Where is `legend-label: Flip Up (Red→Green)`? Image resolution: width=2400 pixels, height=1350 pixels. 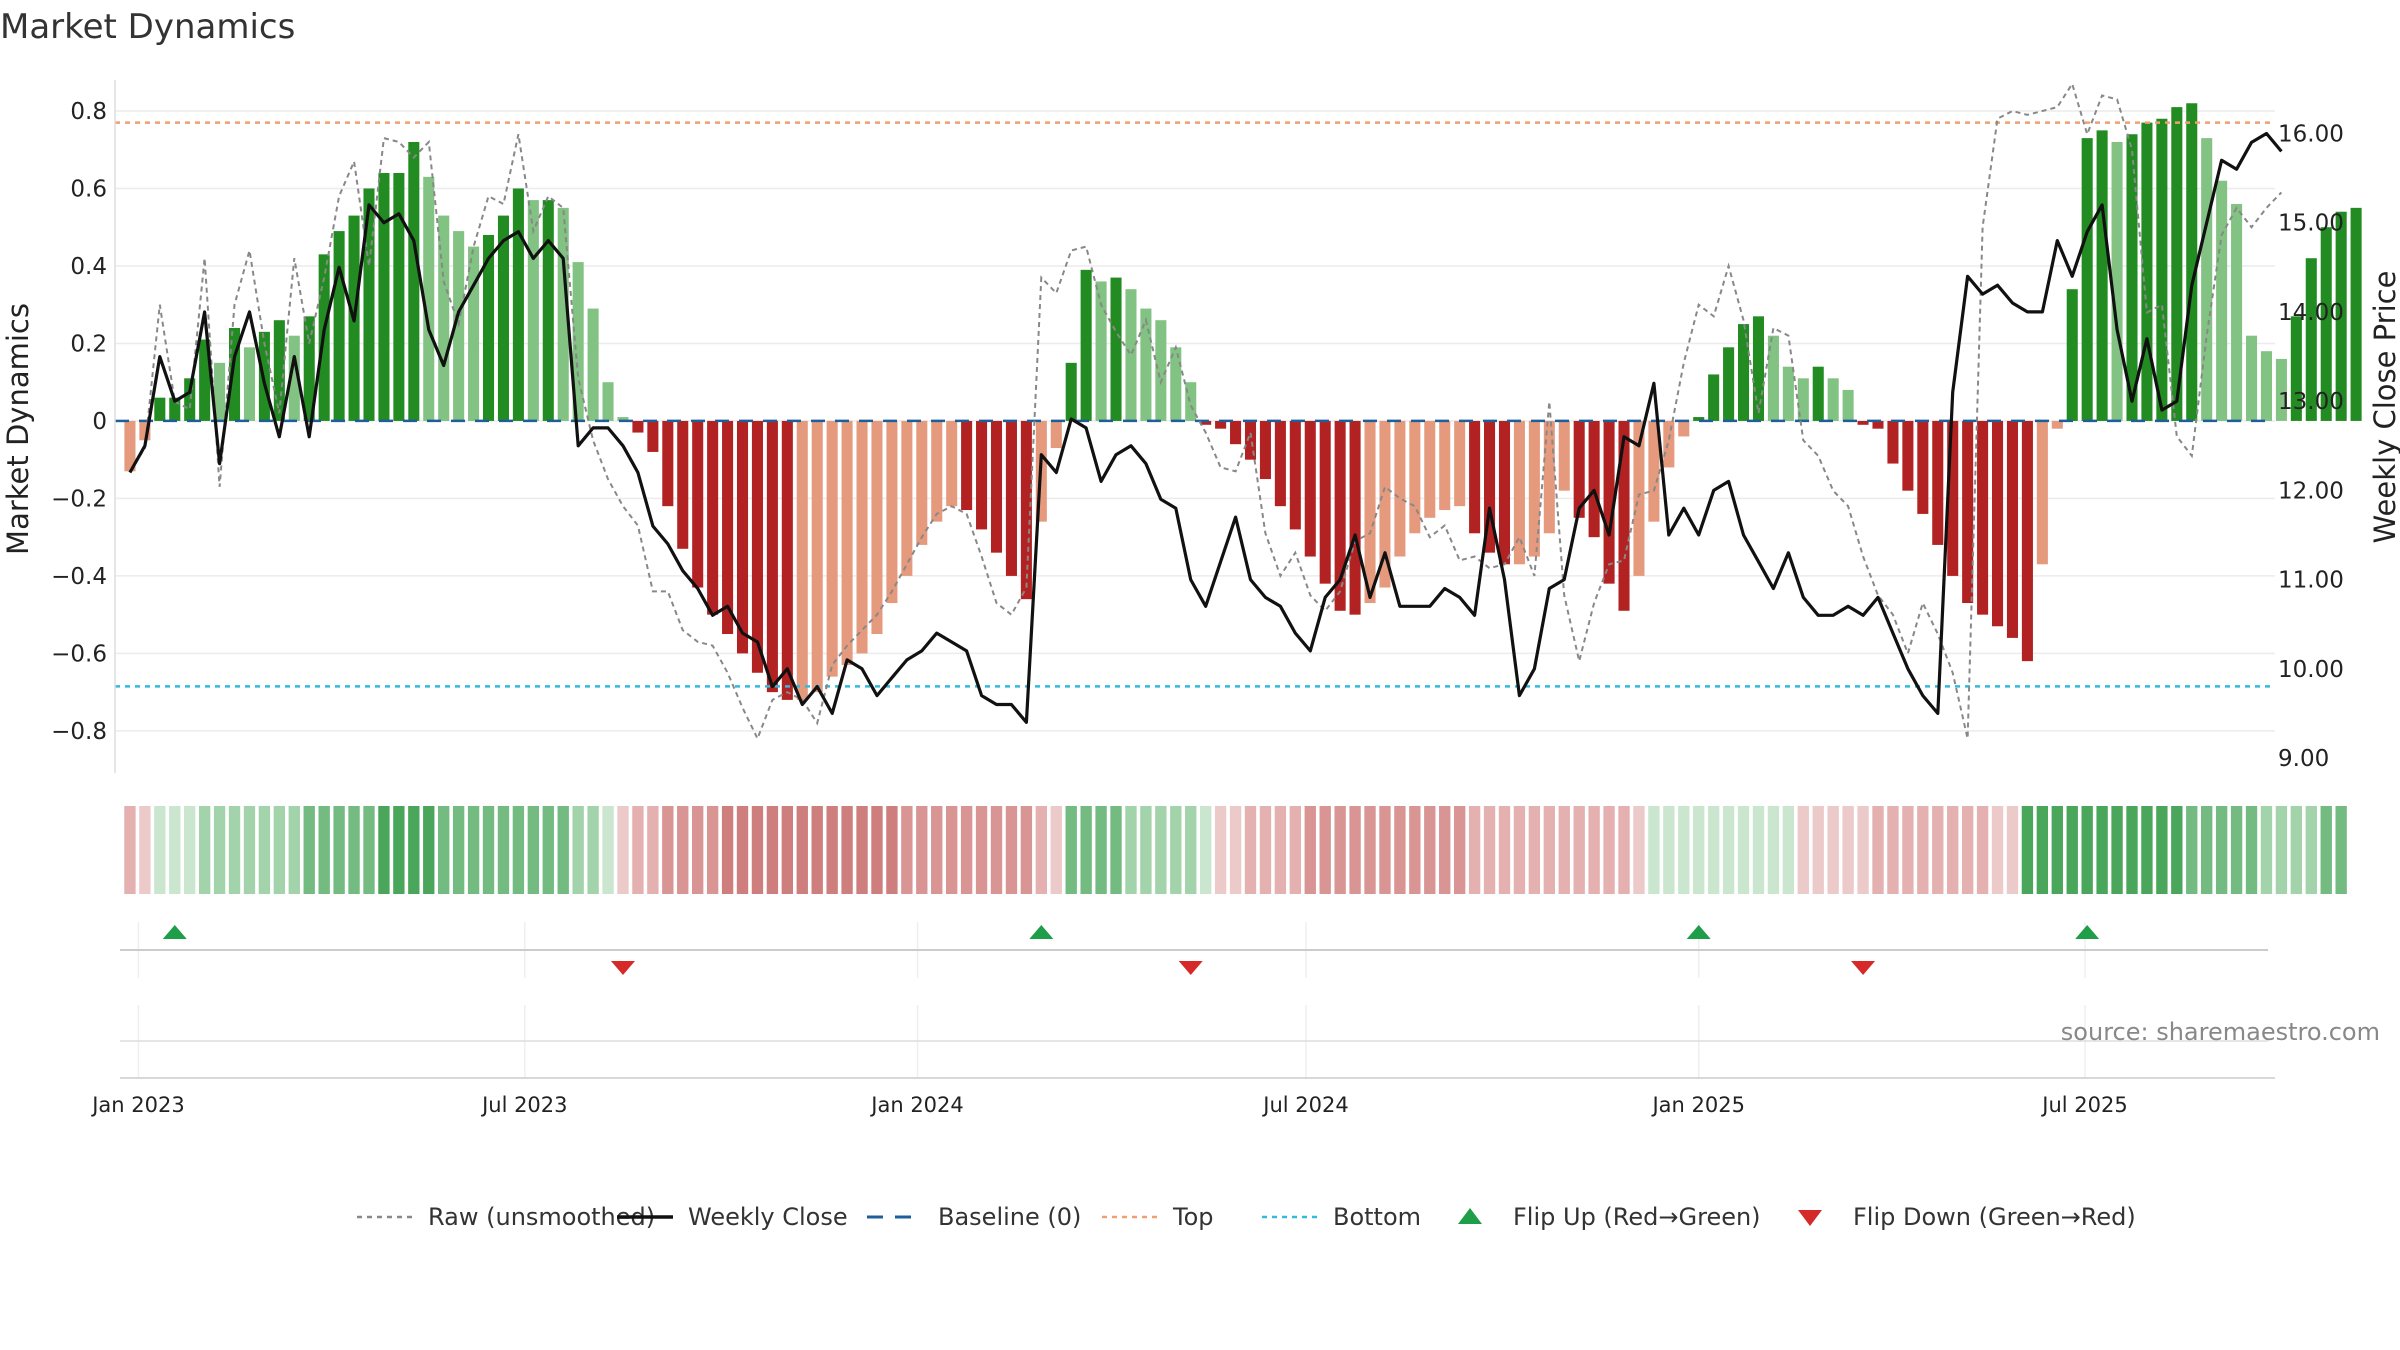 legend-label: Flip Up (Red→Green) is located at coordinates (1637, 1217).